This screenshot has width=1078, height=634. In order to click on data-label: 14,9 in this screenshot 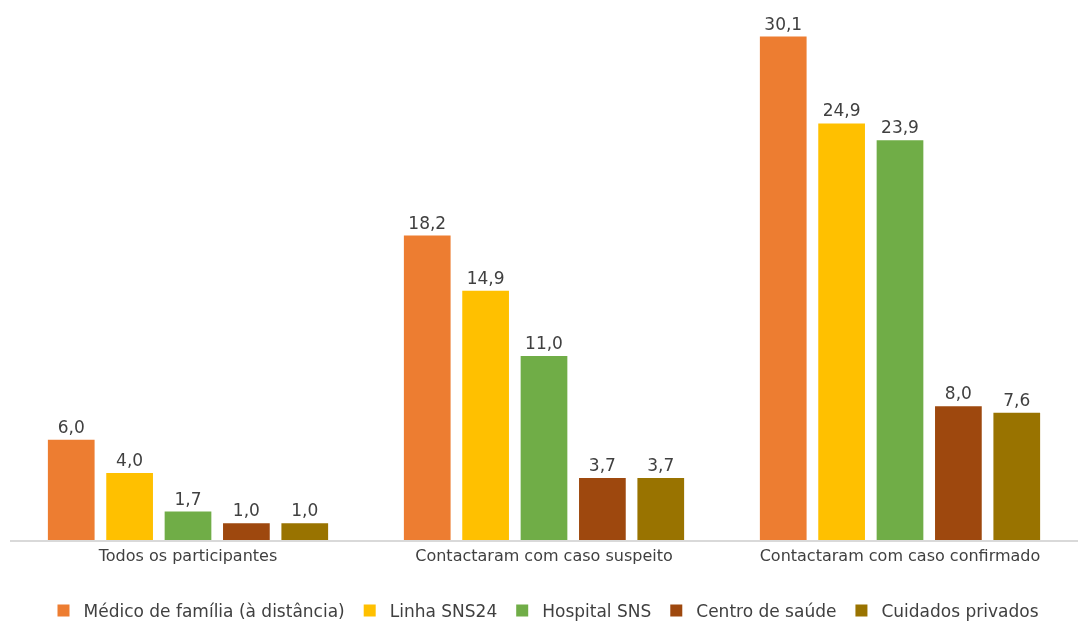, I will do `click(485, 277)`.